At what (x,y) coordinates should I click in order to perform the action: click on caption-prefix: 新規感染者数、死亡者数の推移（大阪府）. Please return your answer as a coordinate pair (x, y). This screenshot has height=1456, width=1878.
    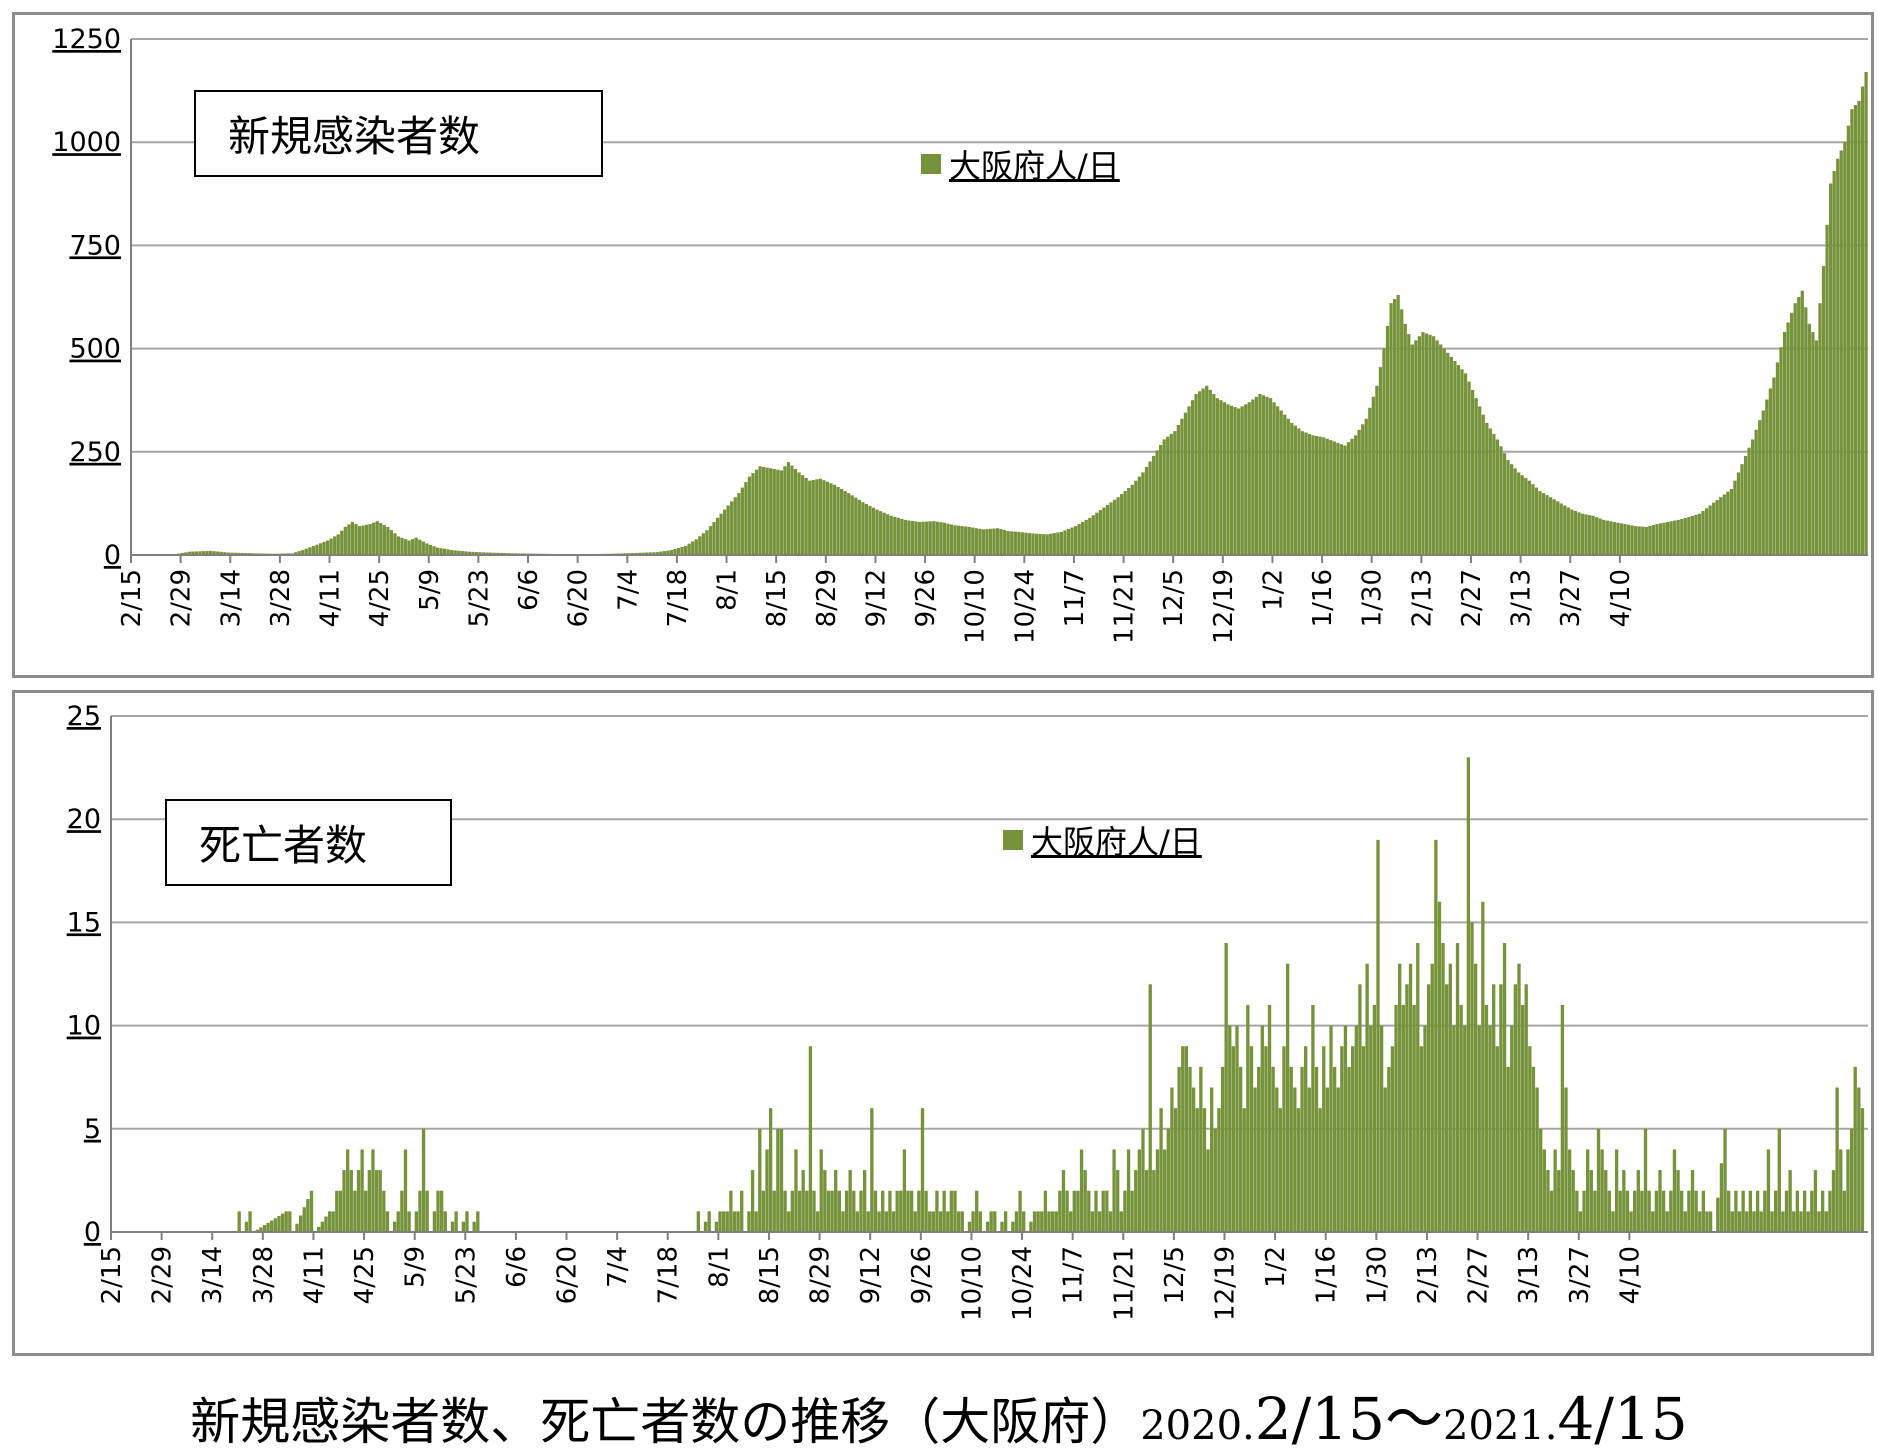
    Looking at the image, I should click on (665, 1422).